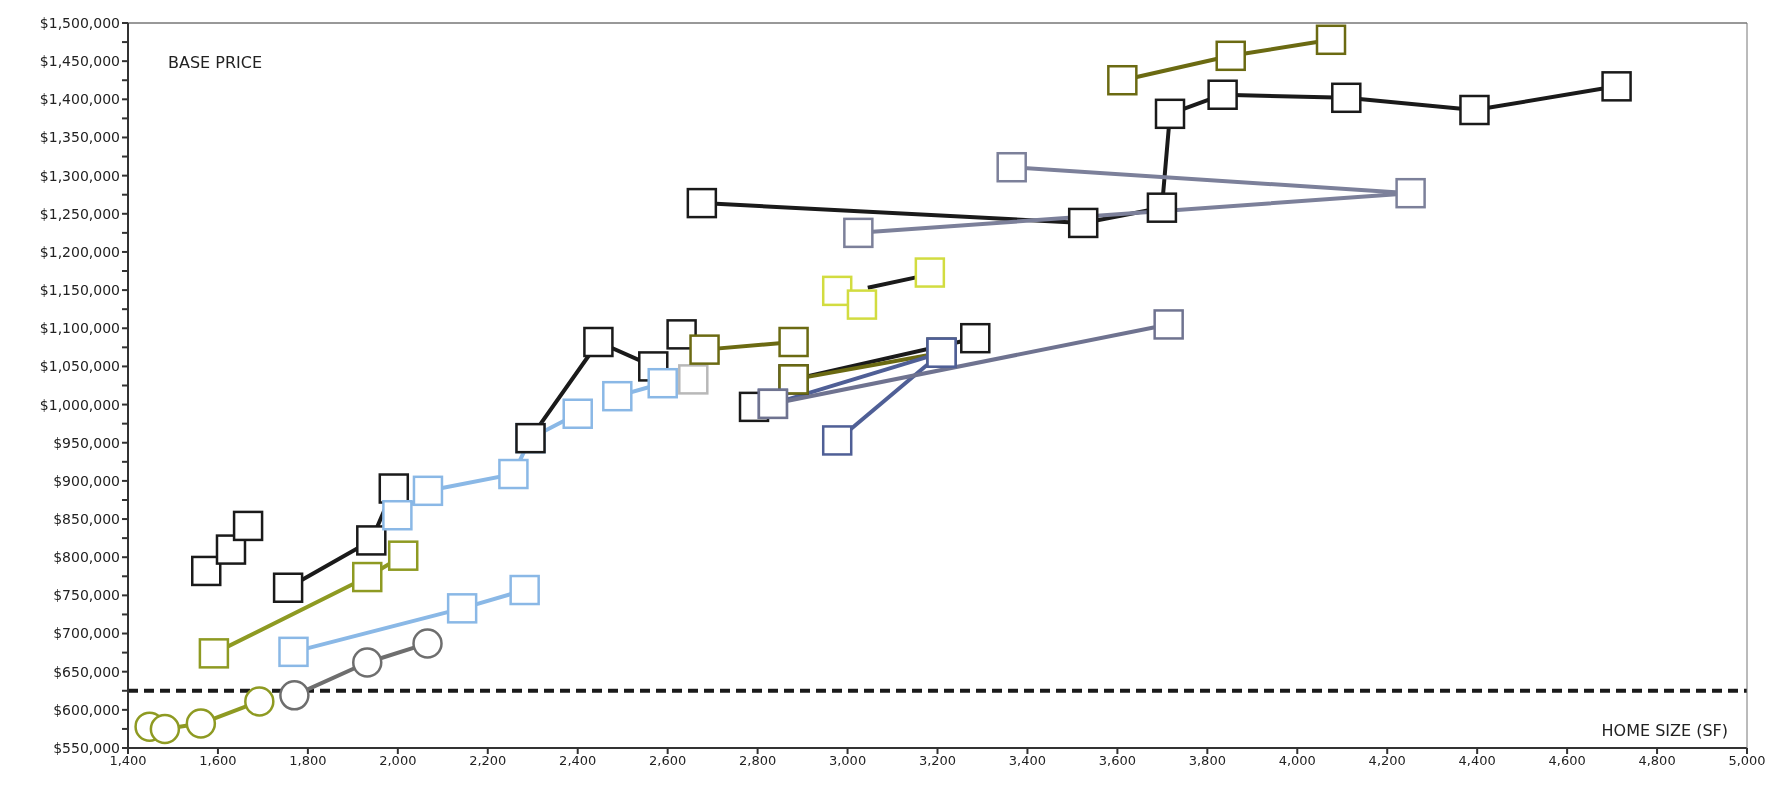  I want to click on y-tick-label: $750,000, so click(86, 595).